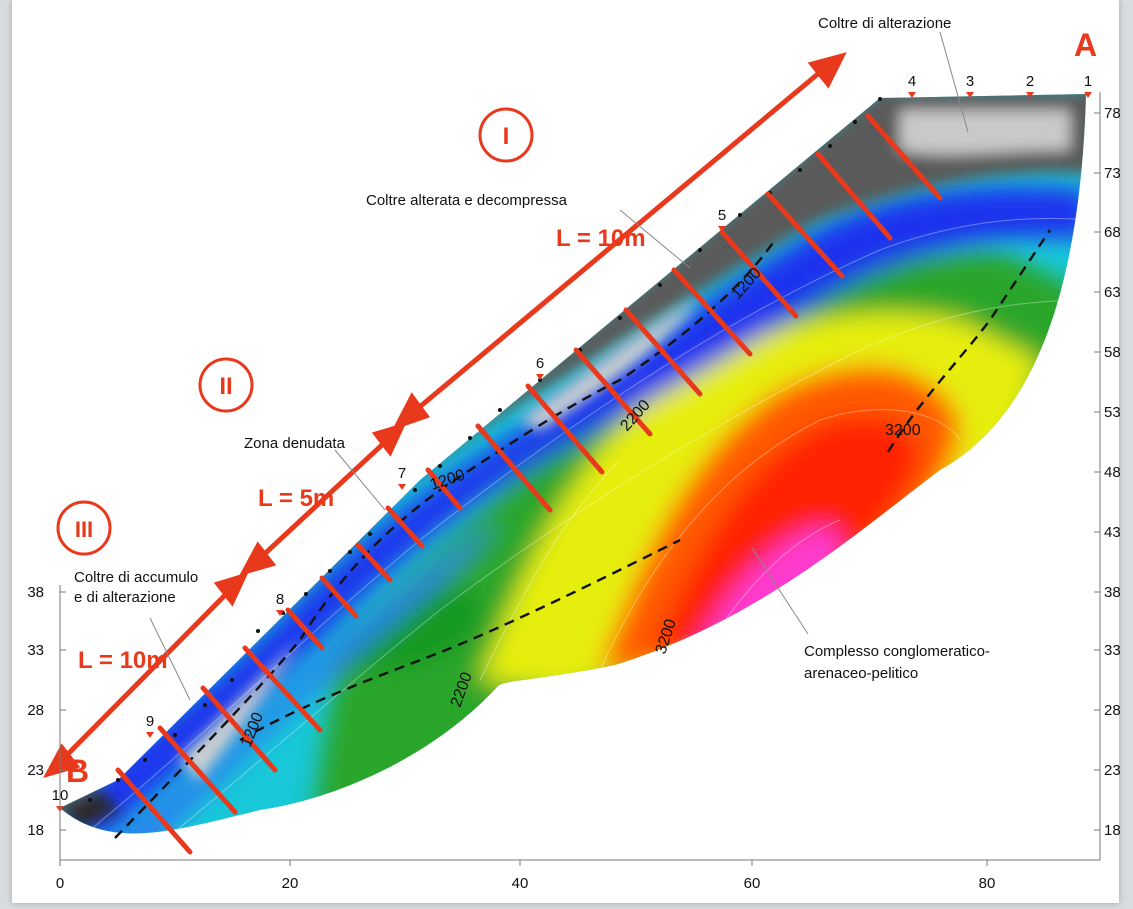 The height and width of the screenshot is (909, 1133). Describe the element at coordinates (123, 660) in the screenshot. I see `length-label-iii: L = 10m` at that location.